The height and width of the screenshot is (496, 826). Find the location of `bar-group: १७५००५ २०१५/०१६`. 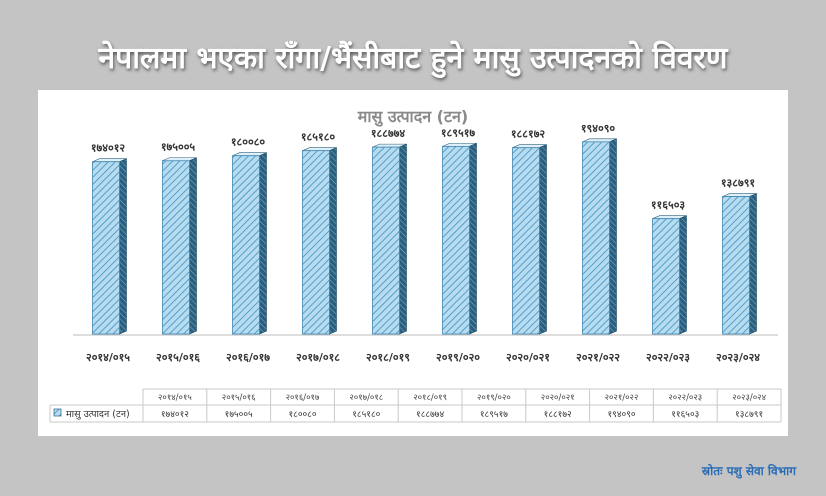

bar-group: १७५००५ २०१५/०१६ is located at coordinates (178, 252).